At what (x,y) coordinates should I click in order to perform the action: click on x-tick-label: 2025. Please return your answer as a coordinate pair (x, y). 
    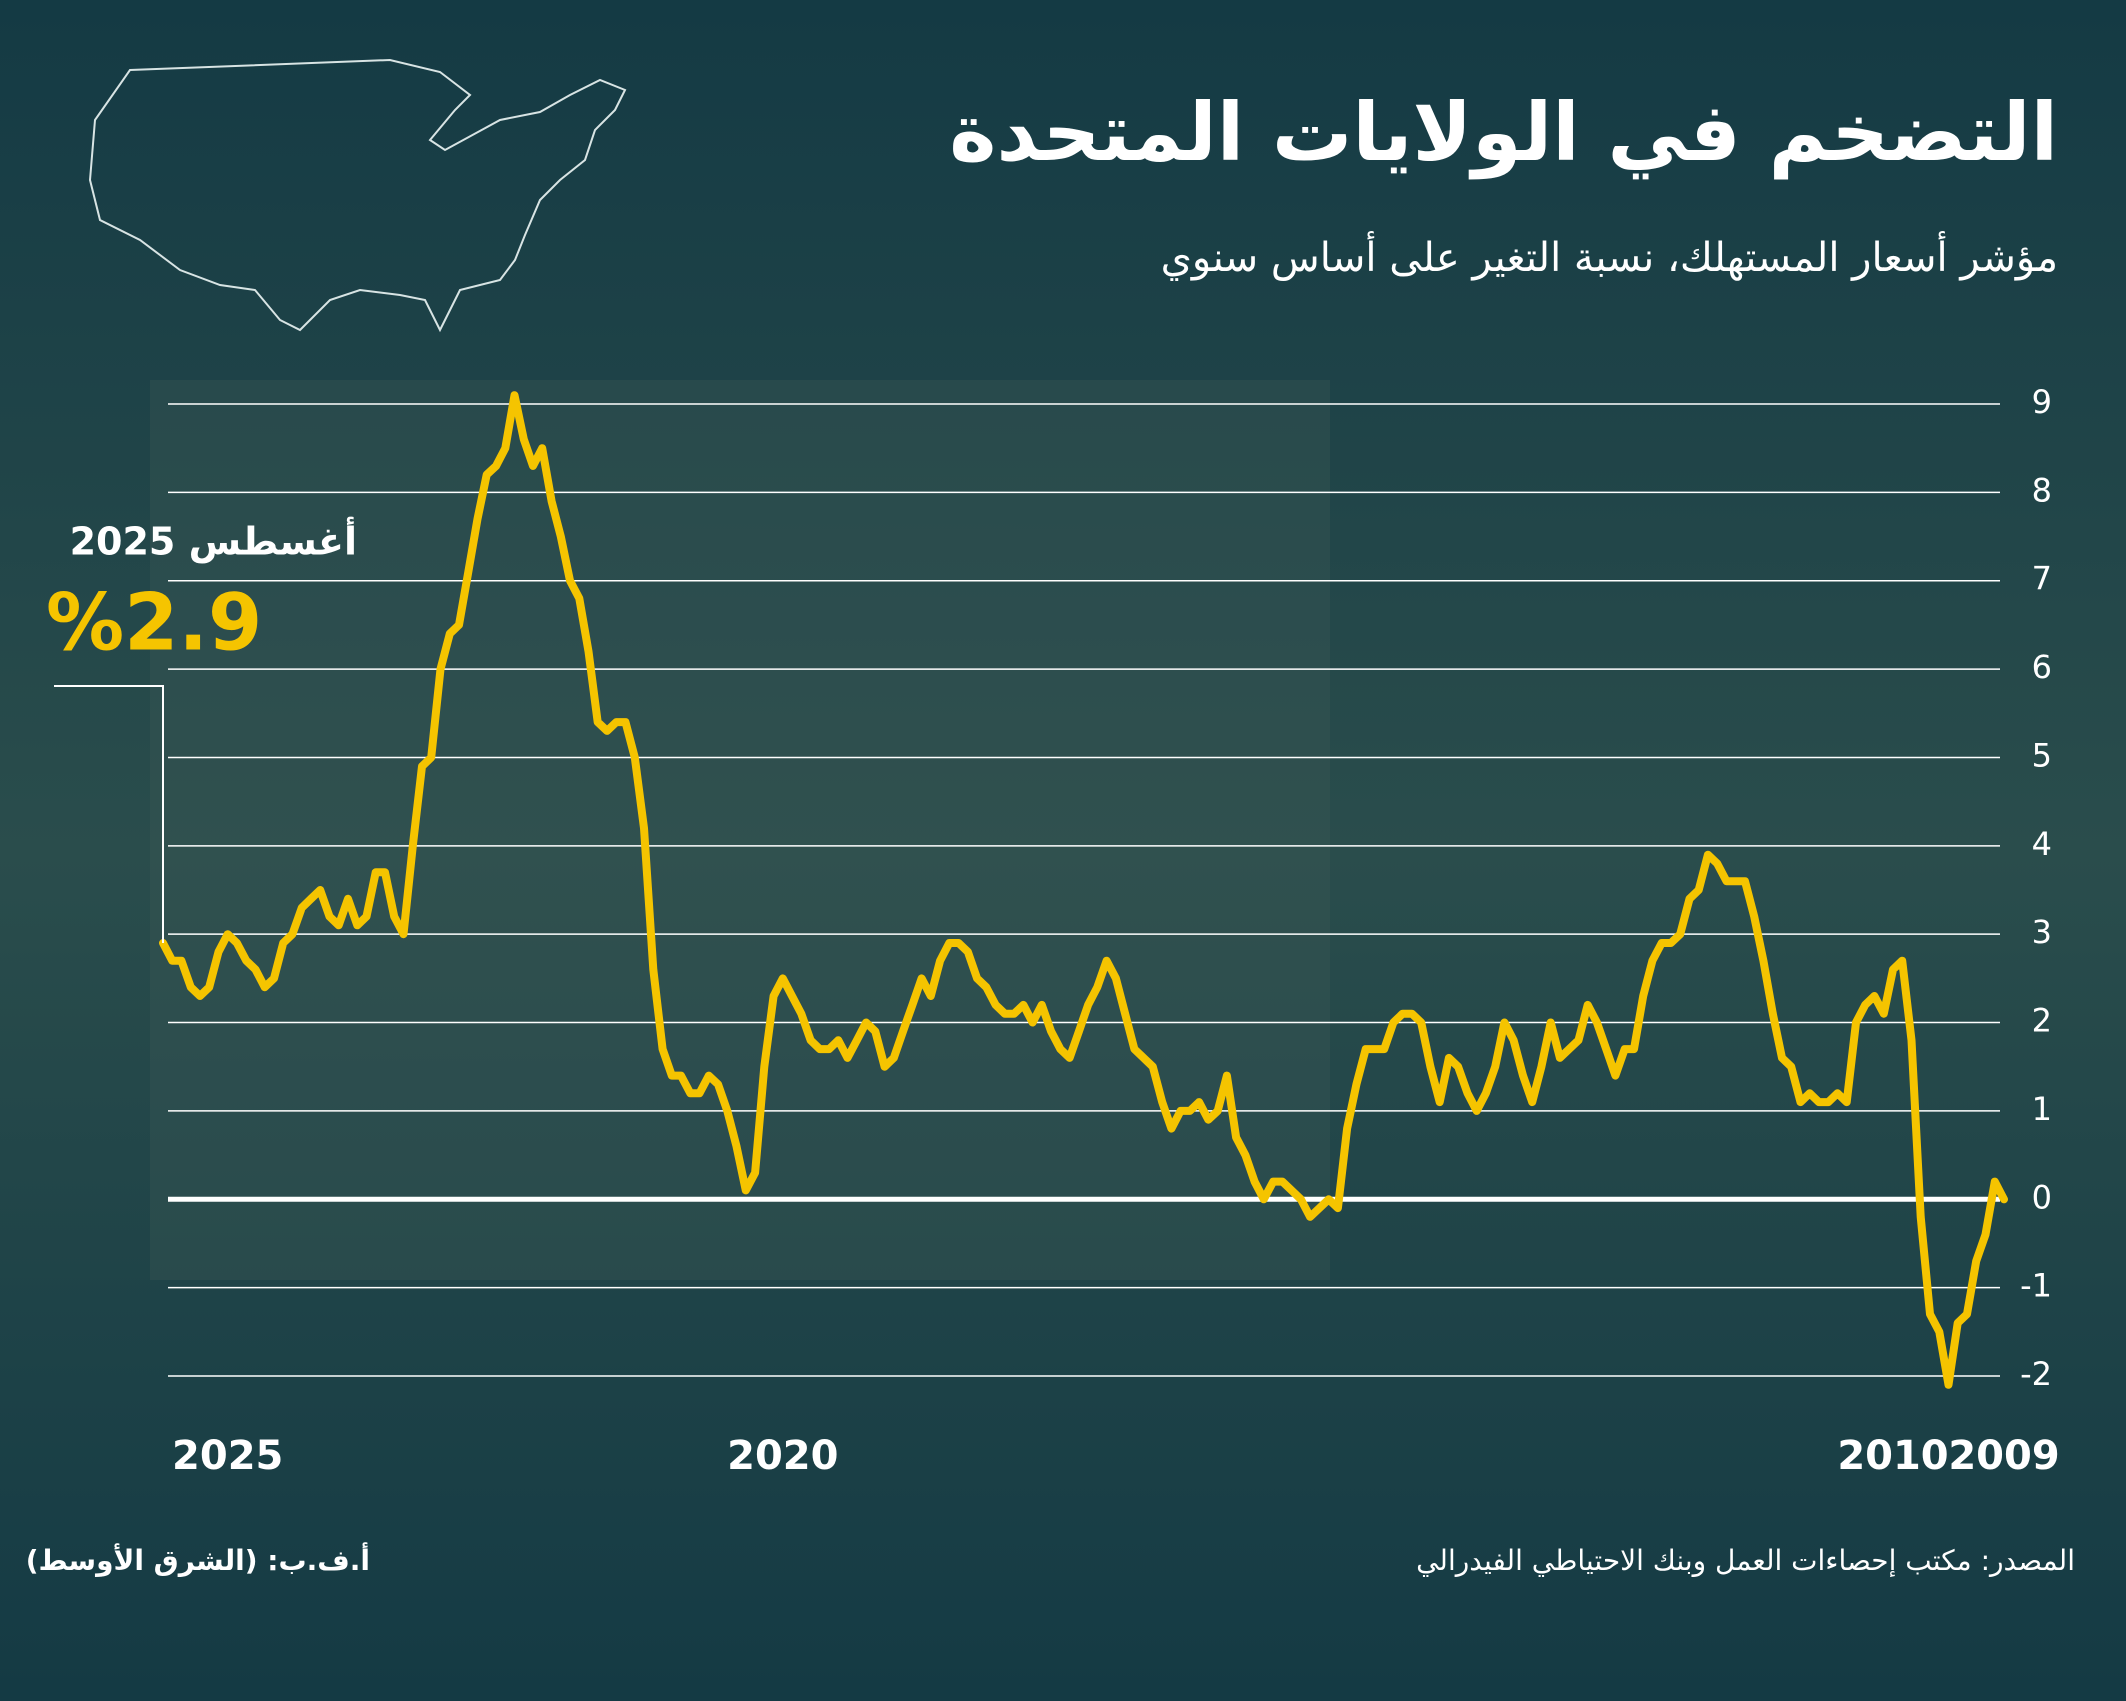
    Looking at the image, I should click on (227, 1456).